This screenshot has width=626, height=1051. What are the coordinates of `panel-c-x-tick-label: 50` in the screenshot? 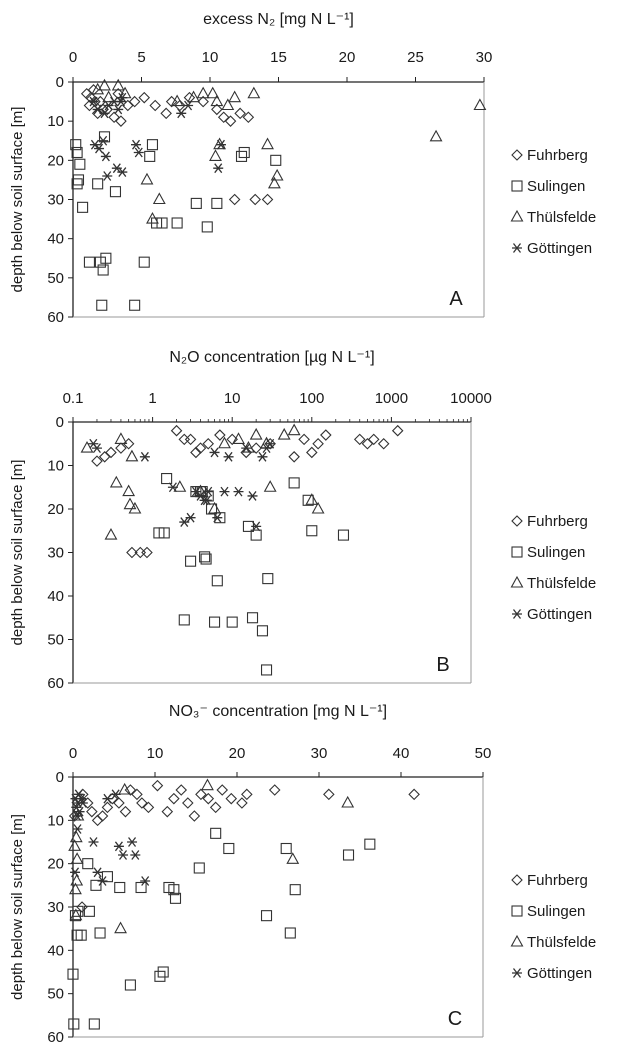 It's located at (483, 753).